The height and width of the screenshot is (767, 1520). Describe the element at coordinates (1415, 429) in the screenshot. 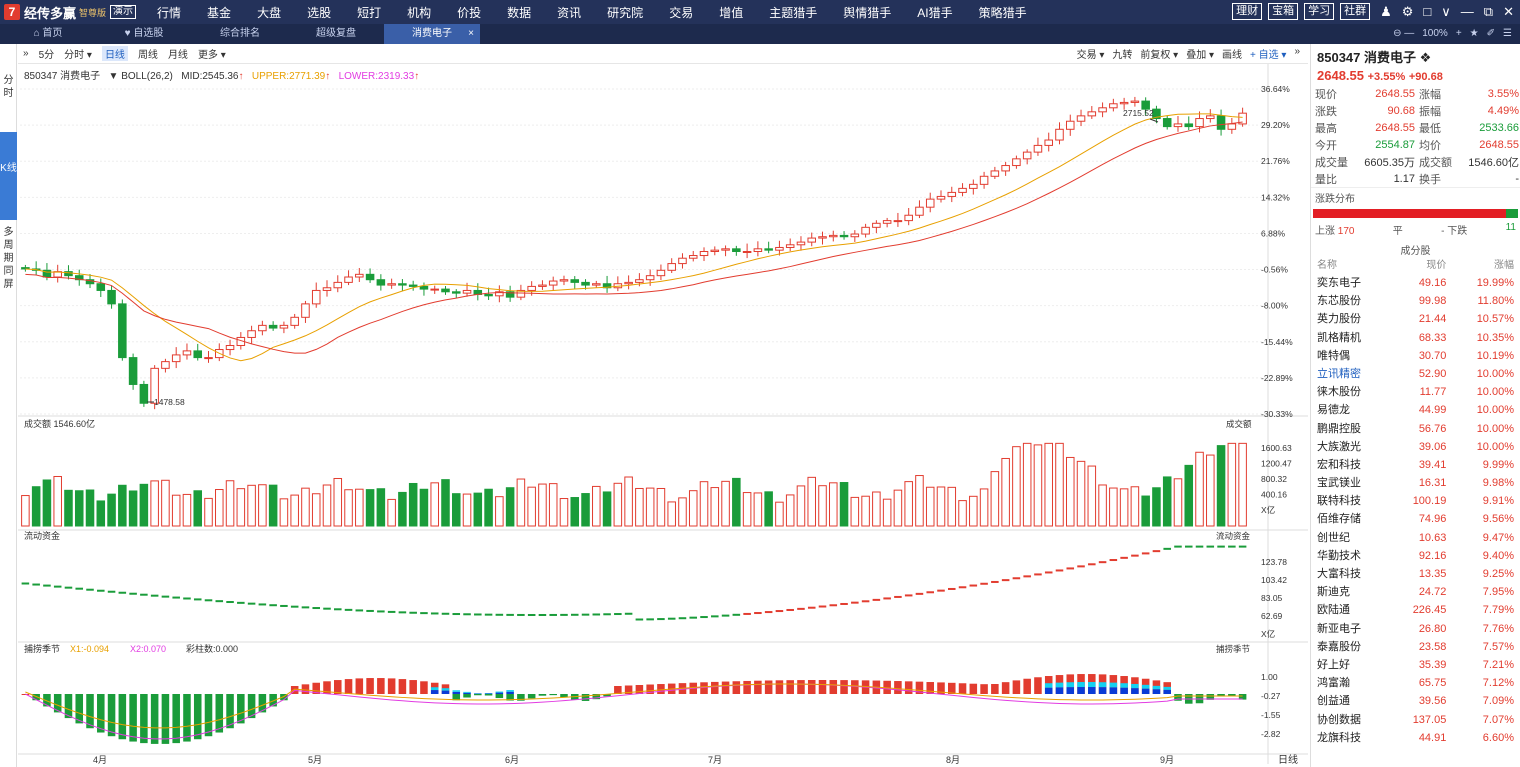

I see `component-row: 鹏鼎控股 56.76 10.00%` at that location.